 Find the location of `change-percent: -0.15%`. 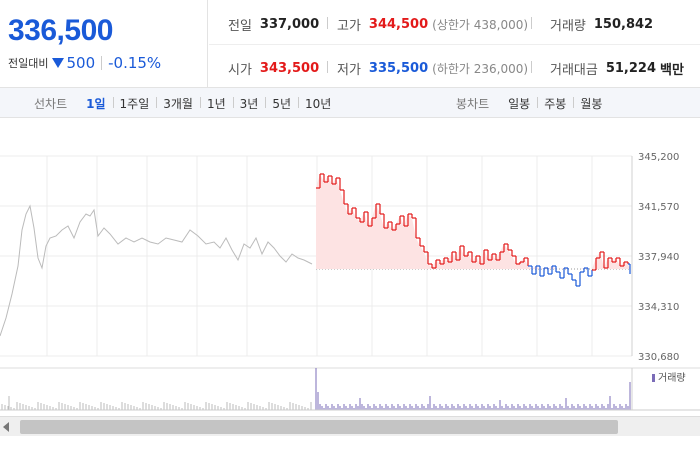

change-percent: -0.15% is located at coordinates (135, 63).